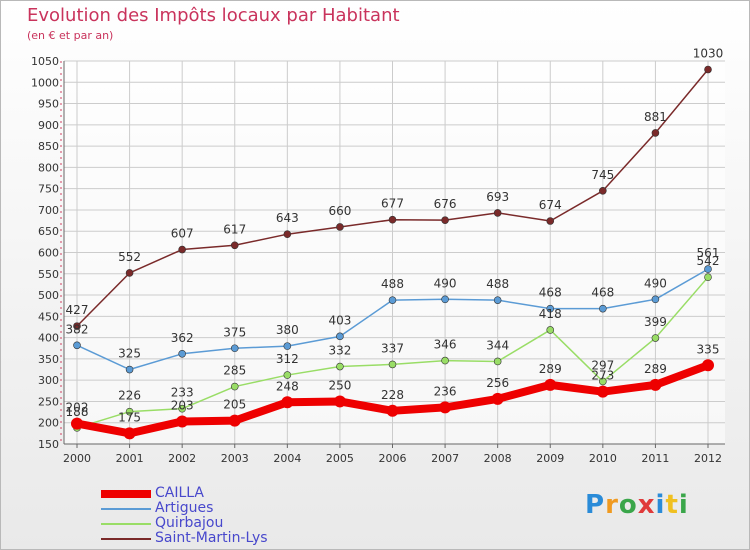 This screenshot has width=750, height=550. What do you see at coordinates (602, 365) in the screenshot?
I see `data-label: 297` at bounding box center [602, 365].